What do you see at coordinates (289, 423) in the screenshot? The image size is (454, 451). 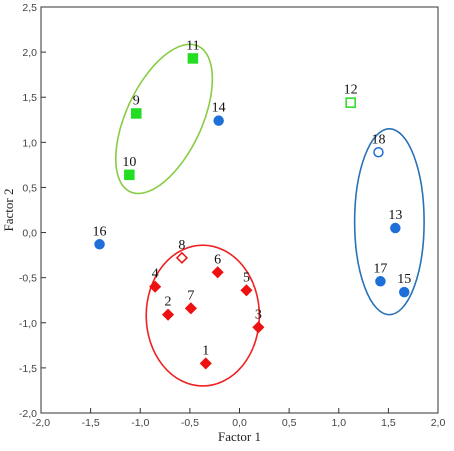 I see `x-tick-label: 0,5` at bounding box center [289, 423].